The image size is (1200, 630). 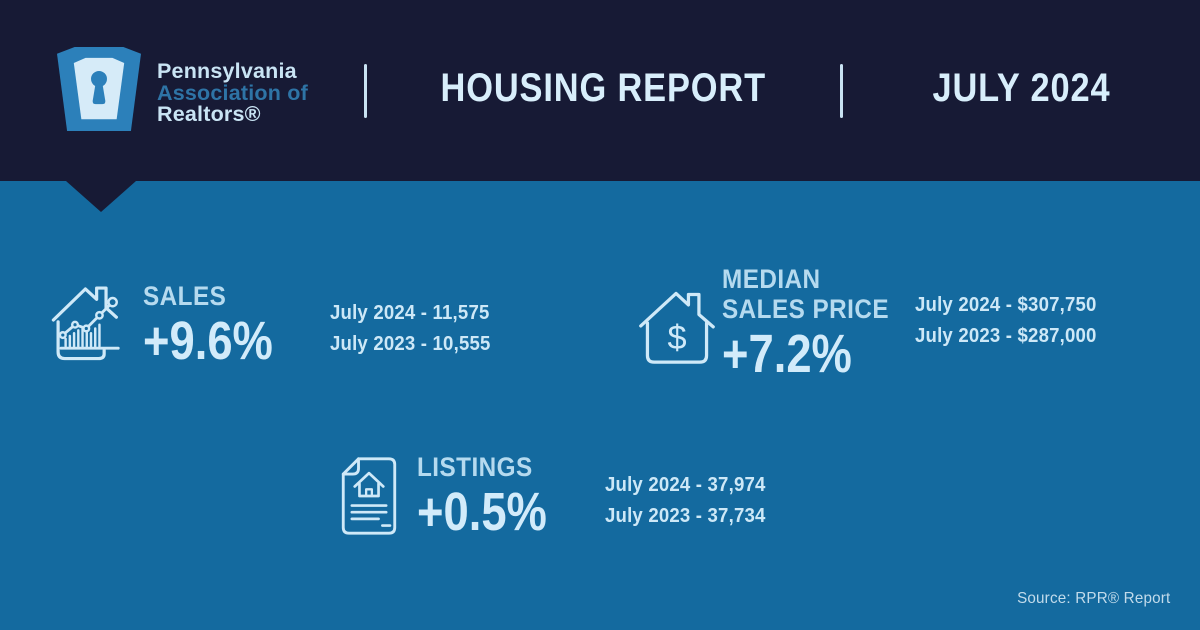 I want to click on median-year1-value: July 2024 - $307,750, so click(x=1006, y=305).